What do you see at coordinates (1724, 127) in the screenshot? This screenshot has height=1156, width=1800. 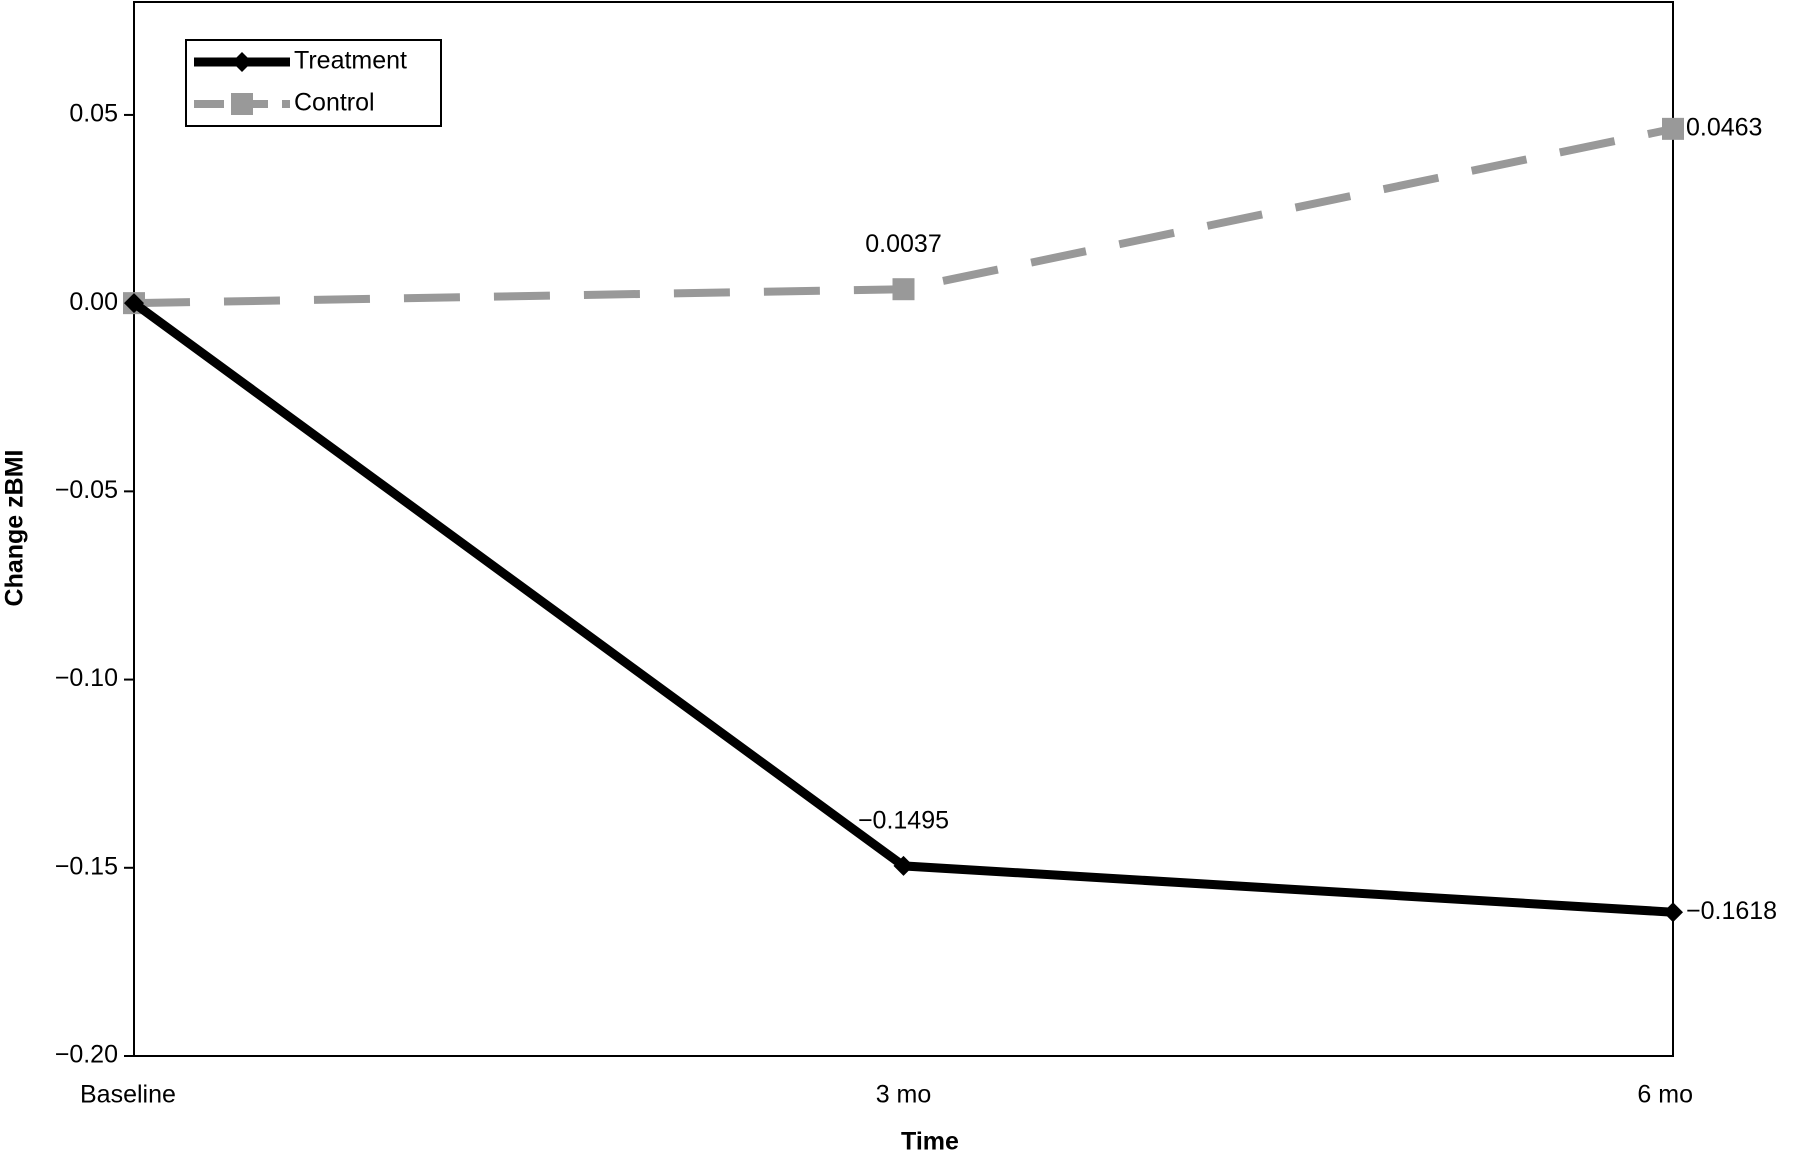 I see `data-label: 0.0463` at bounding box center [1724, 127].